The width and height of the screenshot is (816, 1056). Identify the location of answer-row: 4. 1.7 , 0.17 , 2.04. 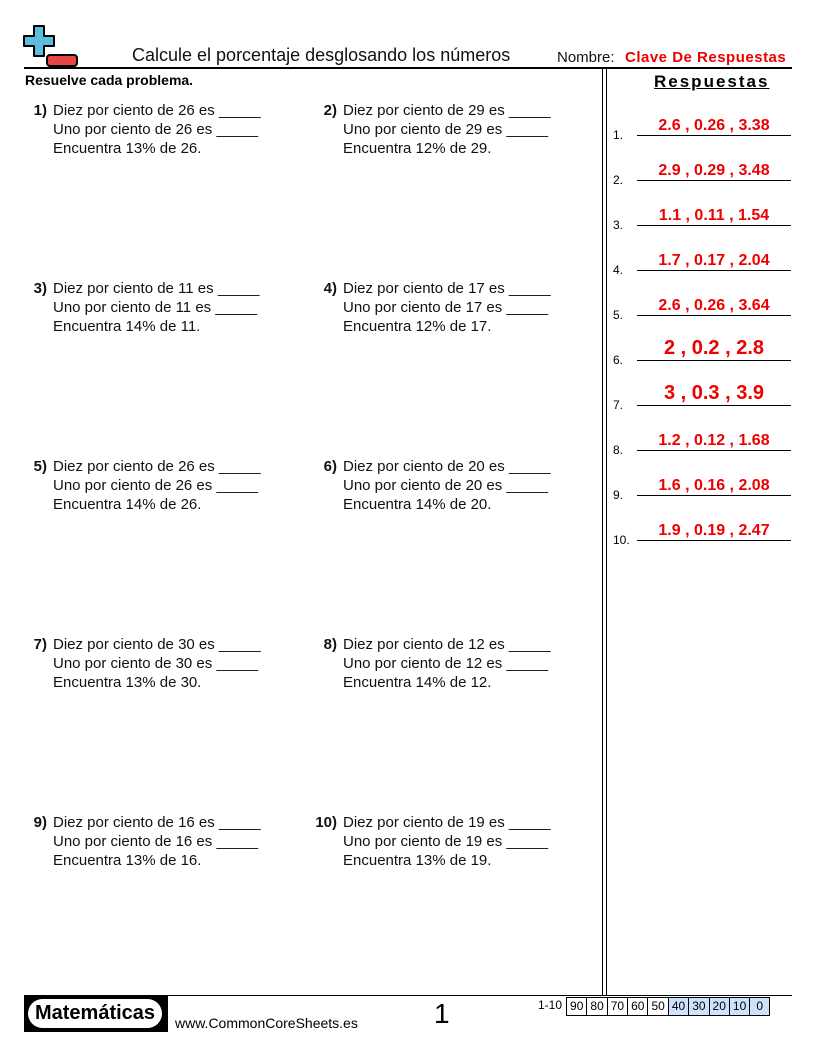
(703, 264).